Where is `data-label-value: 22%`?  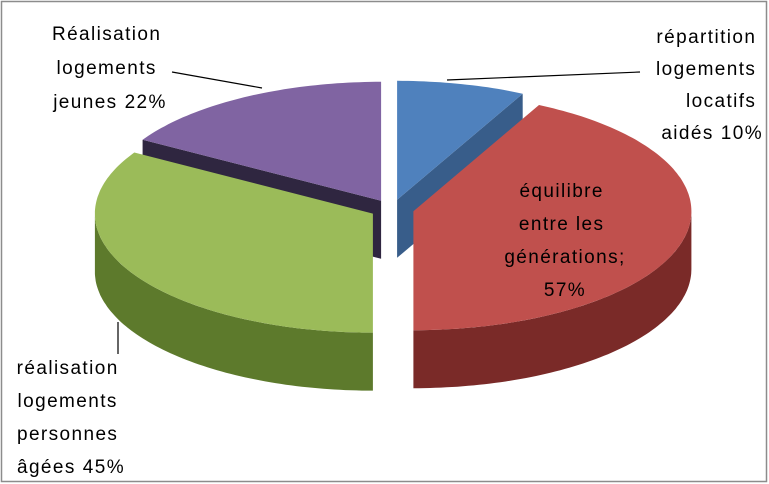 data-label-value: 22% is located at coordinates (146, 102).